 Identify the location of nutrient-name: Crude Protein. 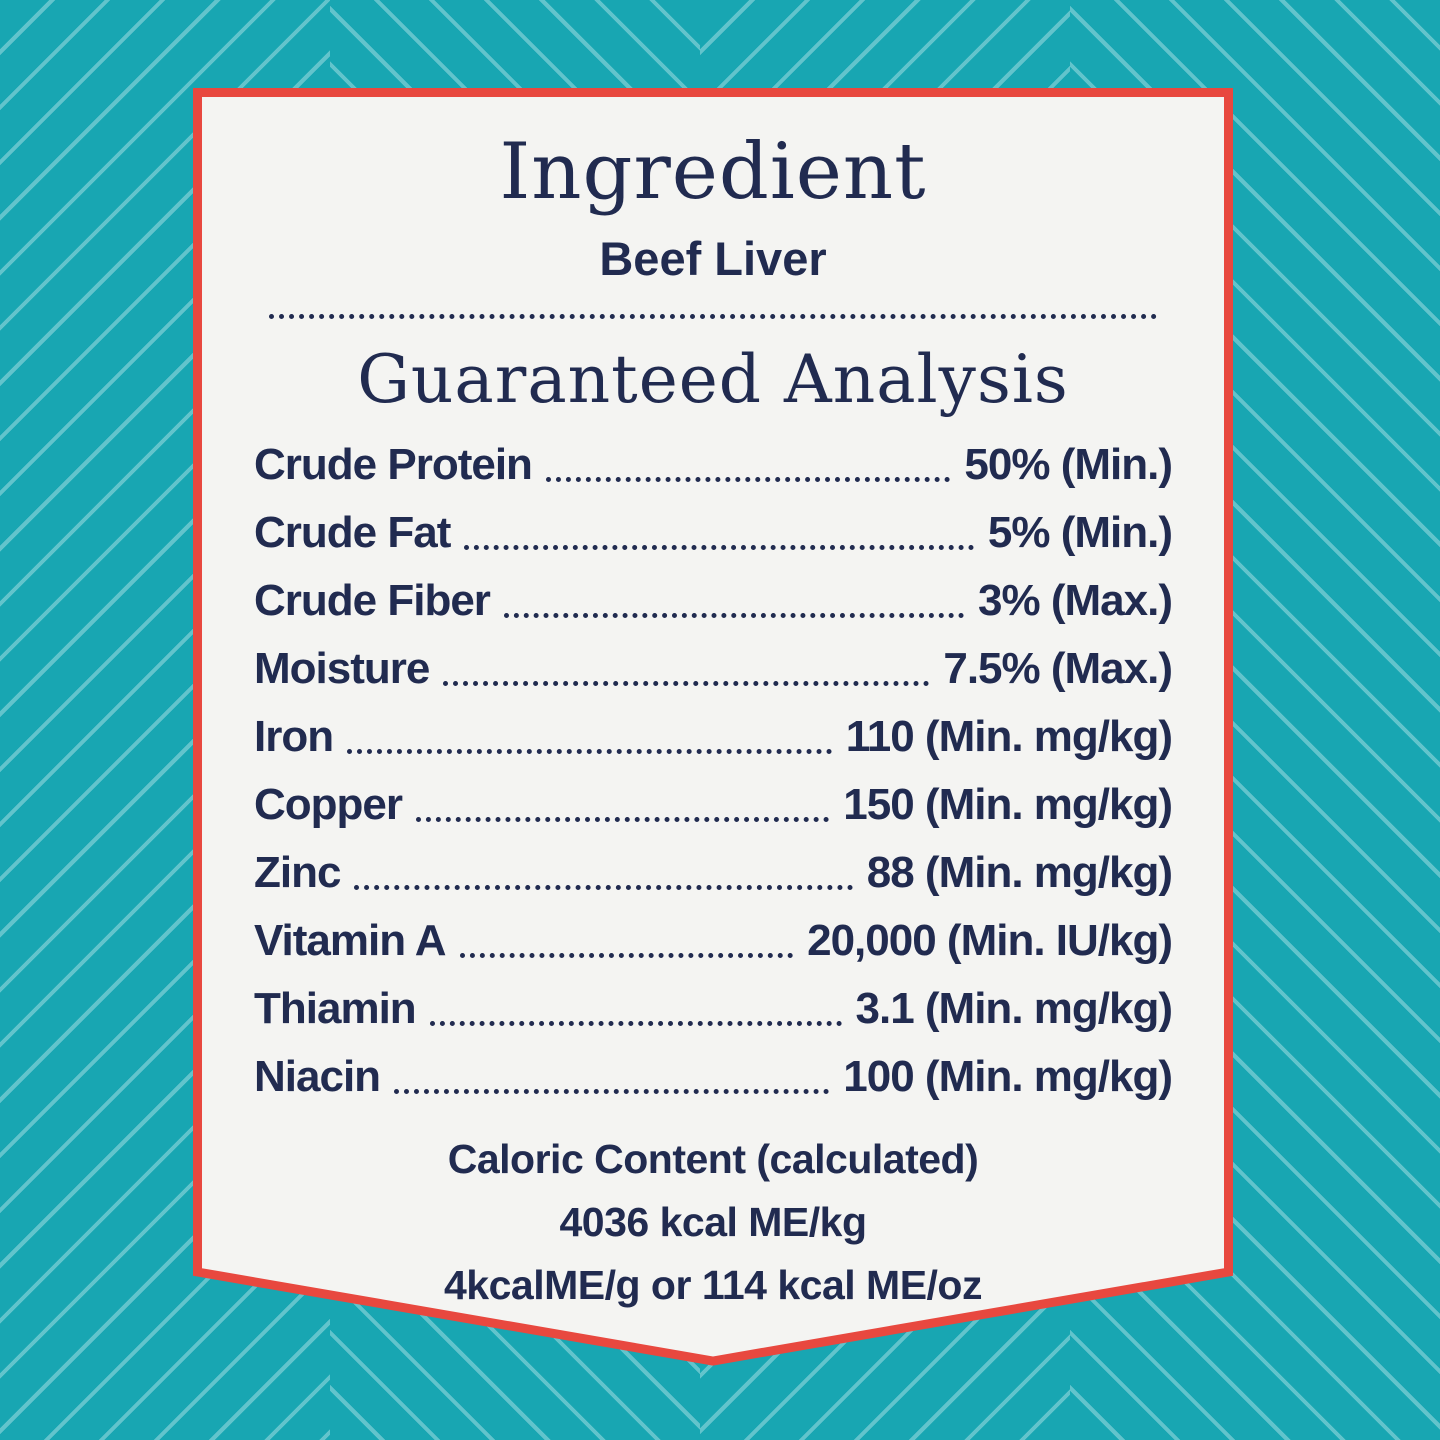
(393, 464).